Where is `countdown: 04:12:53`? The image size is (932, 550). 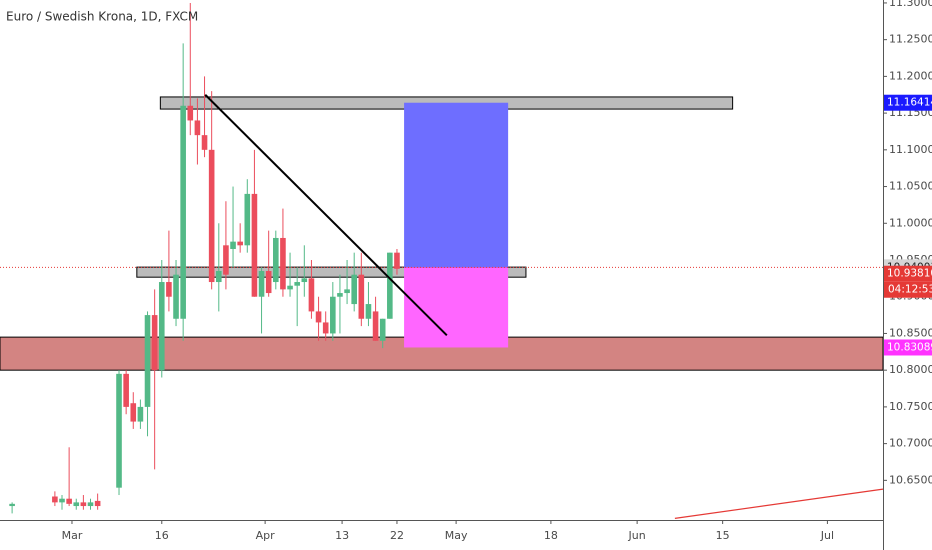
countdown: 04:12:53 is located at coordinates (910, 290).